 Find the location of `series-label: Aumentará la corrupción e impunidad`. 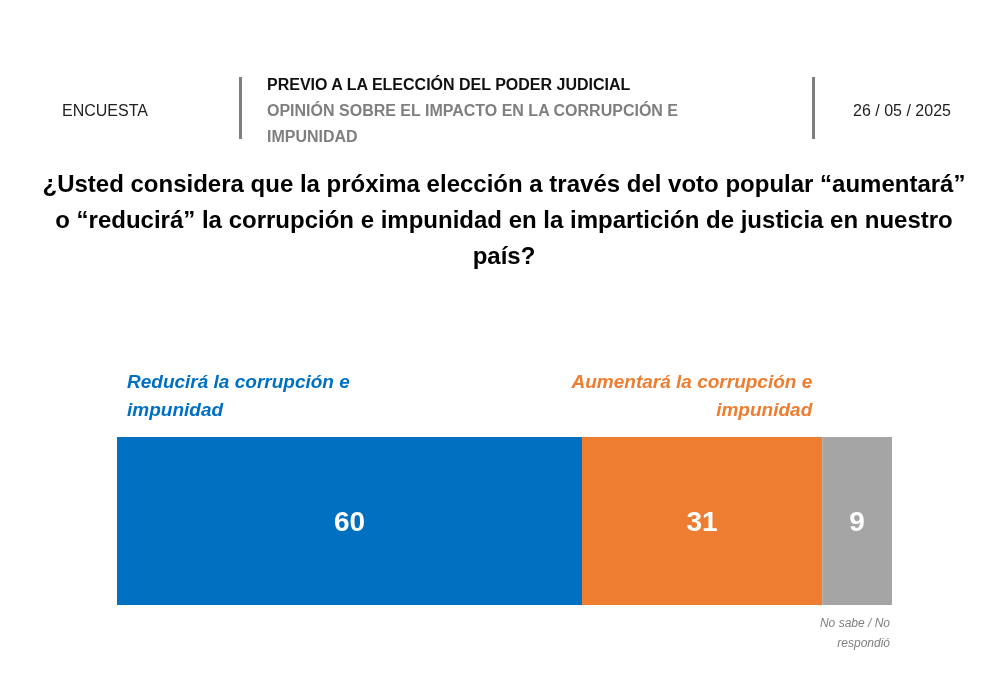

series-label: Aumentará la corrupción e impunidad is located at coordinates (691, 395).